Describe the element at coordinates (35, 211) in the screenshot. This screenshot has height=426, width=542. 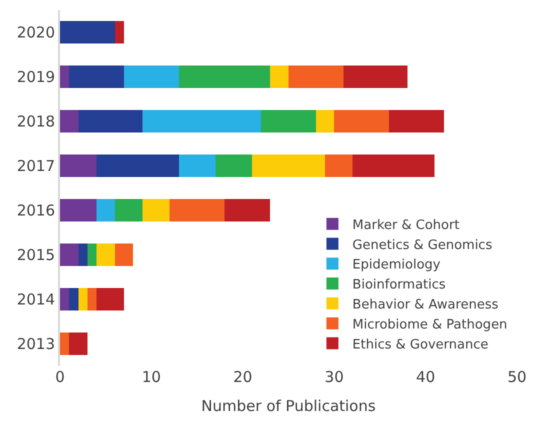
I see `y-tick-label: 2016` at that location.